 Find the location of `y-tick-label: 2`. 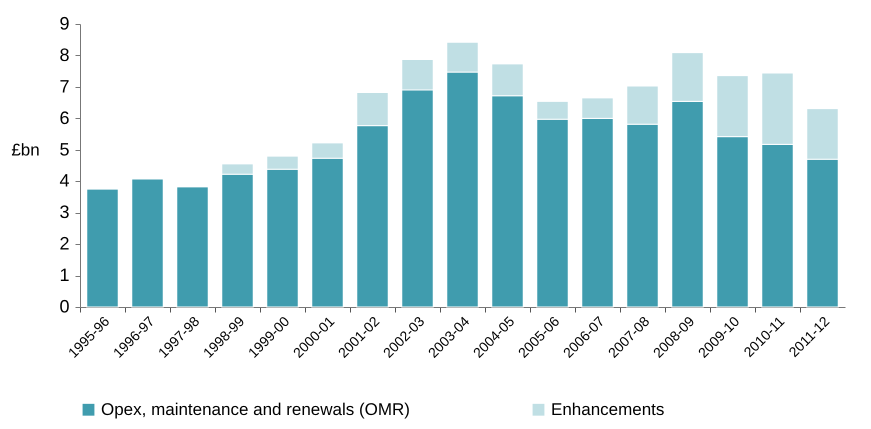

y-tick-label: 2 is located at coordinates (64, 244).